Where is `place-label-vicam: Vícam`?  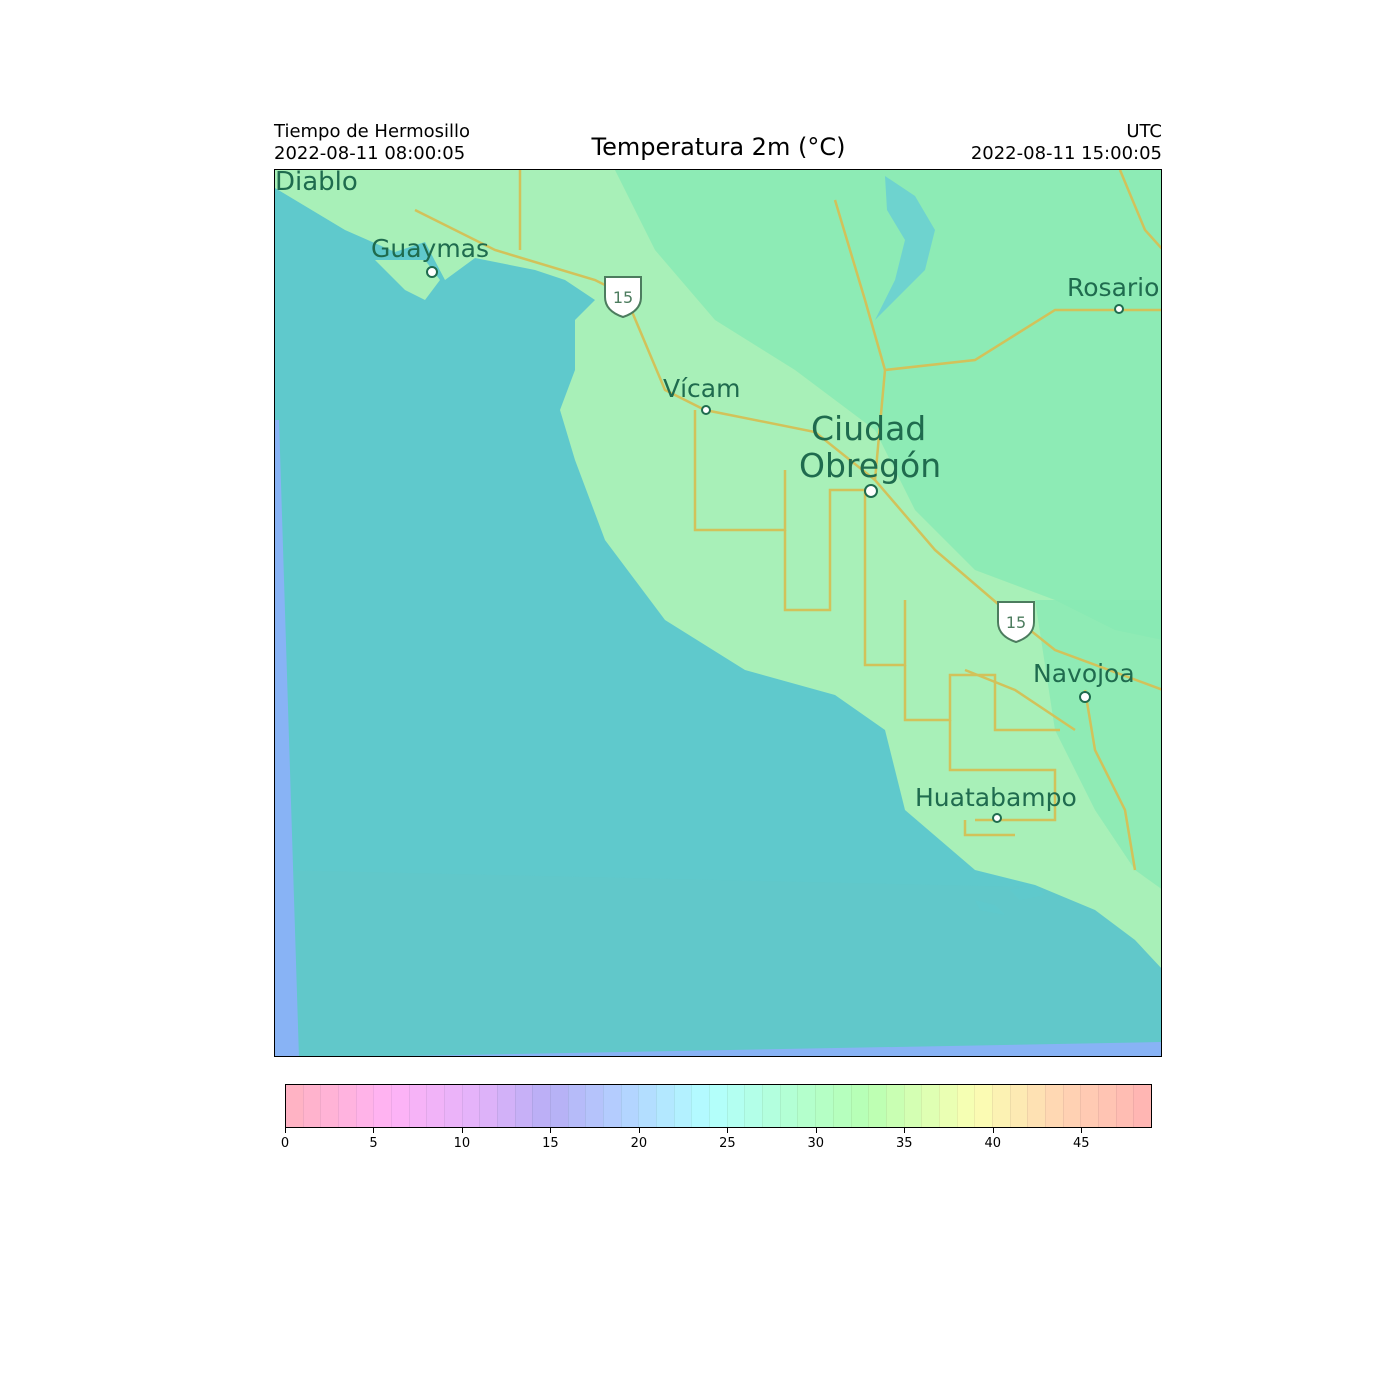
place-label-vicam: Vícam is located at coordinates (701, 388).